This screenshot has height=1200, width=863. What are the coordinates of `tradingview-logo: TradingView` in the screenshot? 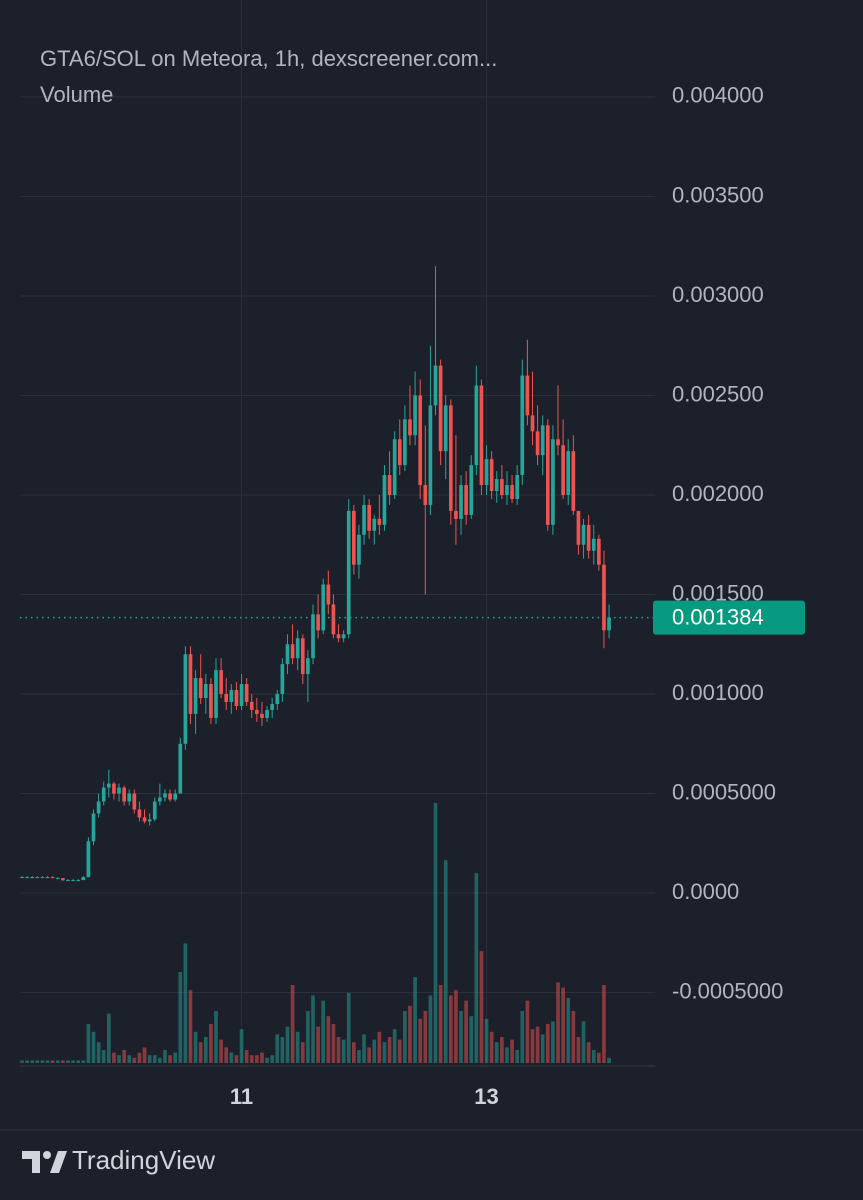 It's located at (118, 1160).